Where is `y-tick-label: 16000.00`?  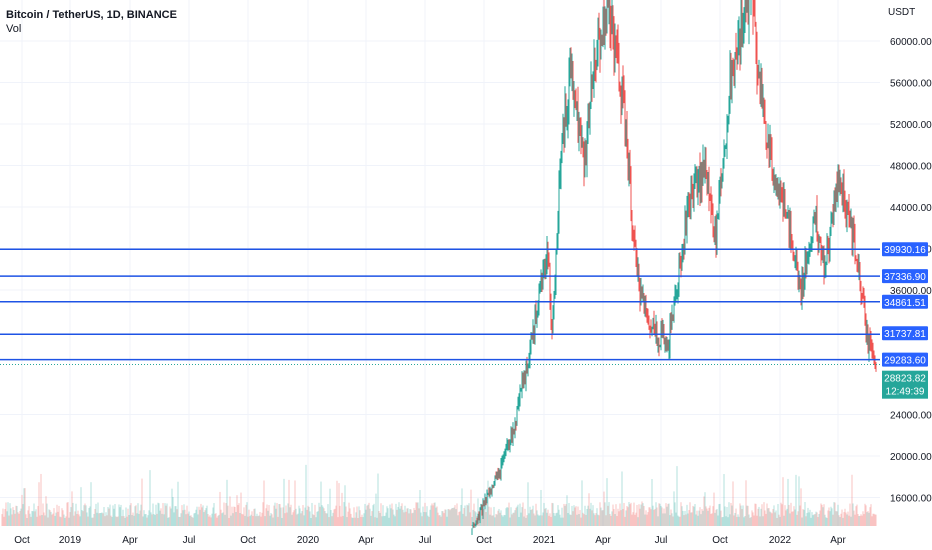
y-tick-label: 16000.00 is located at coordinates (911, 499).